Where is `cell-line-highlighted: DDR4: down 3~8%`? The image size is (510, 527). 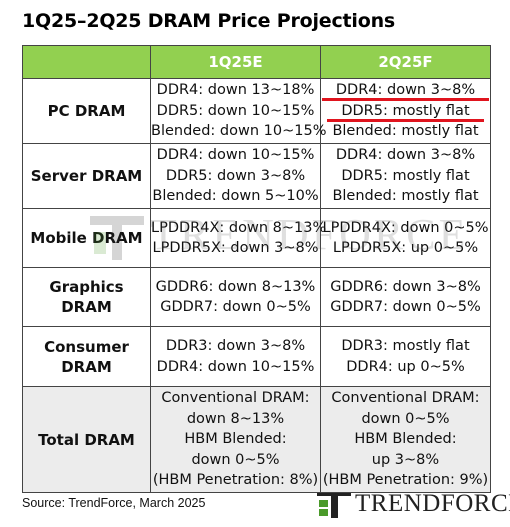
cell-line-highlighted: DDR4: down 3~8% is located at coordinates (405, 91).